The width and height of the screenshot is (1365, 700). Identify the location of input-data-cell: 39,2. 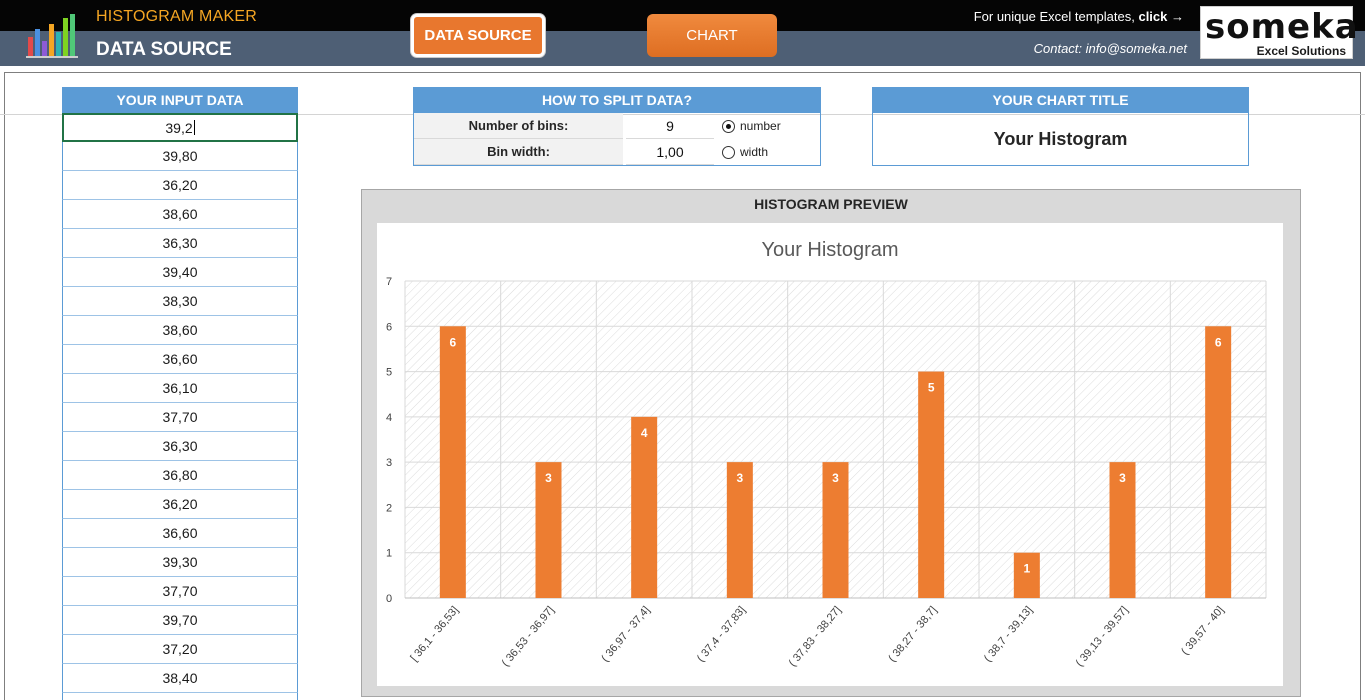
(180, 127).